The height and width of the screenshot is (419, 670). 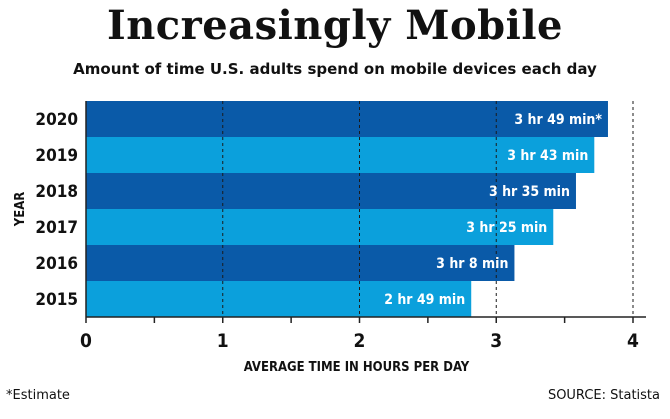 What do you see at coordinates (529, 192) in the screenshot?
I see `data-label-2018: 3 hr 35 min` at bounding box center [529, 192].